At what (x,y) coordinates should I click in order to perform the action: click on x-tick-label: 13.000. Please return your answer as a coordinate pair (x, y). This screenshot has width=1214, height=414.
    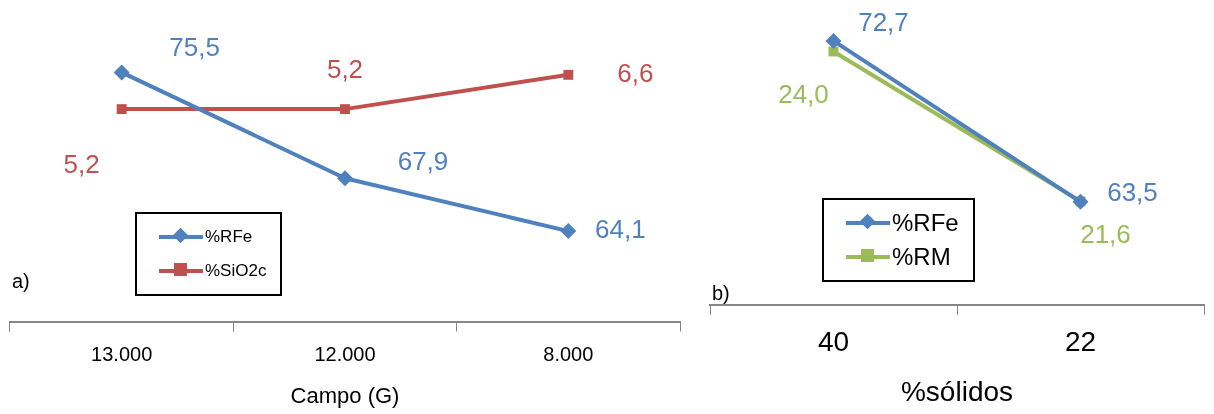
    Looking at the image, I should click on (122, 354).